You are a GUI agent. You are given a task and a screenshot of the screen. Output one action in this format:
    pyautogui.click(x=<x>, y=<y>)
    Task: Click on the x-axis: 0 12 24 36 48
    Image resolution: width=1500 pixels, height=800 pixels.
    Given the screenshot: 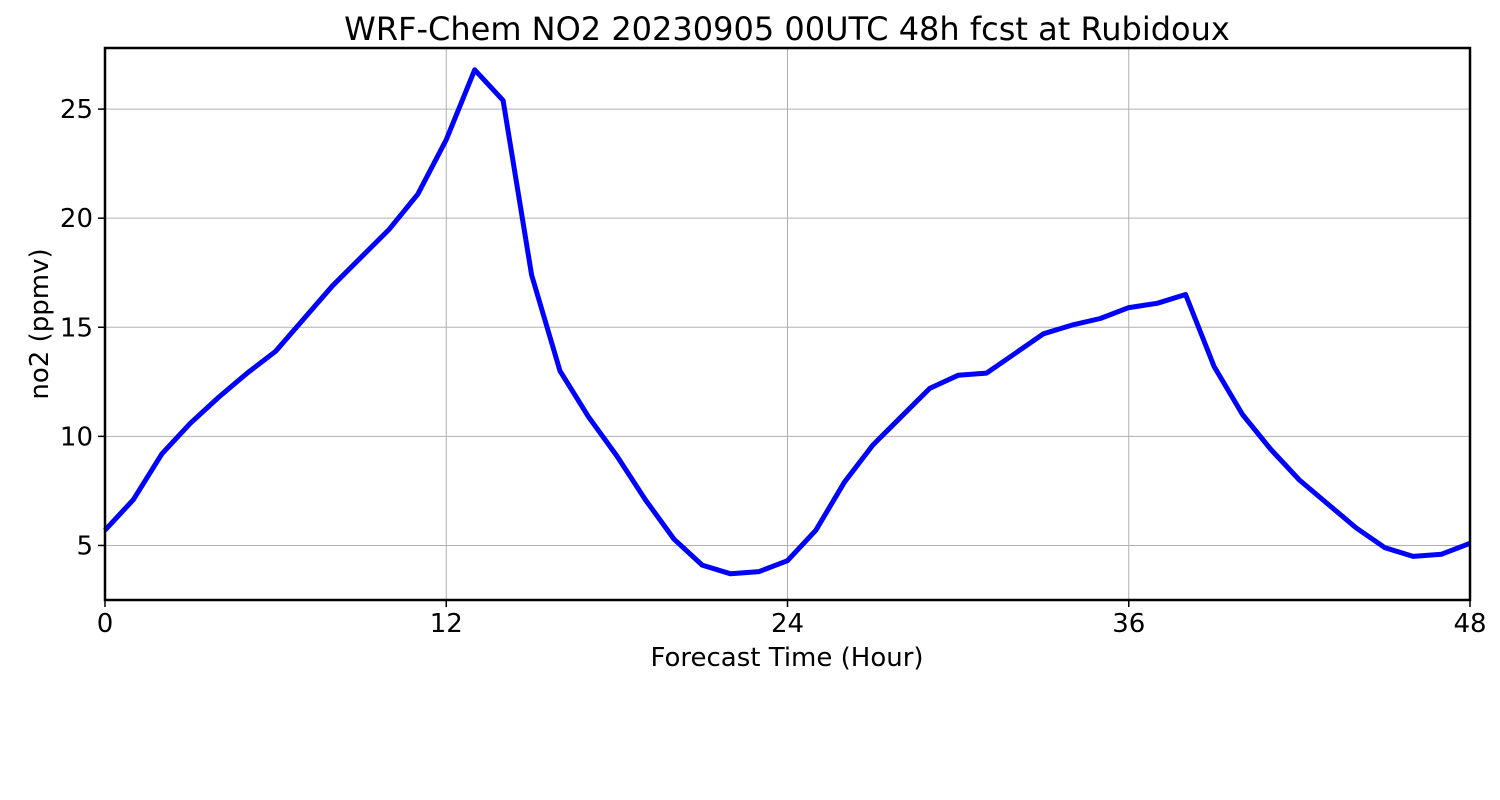 What is the action you would take?
    pyautogui.click(x=792, y=619)
    